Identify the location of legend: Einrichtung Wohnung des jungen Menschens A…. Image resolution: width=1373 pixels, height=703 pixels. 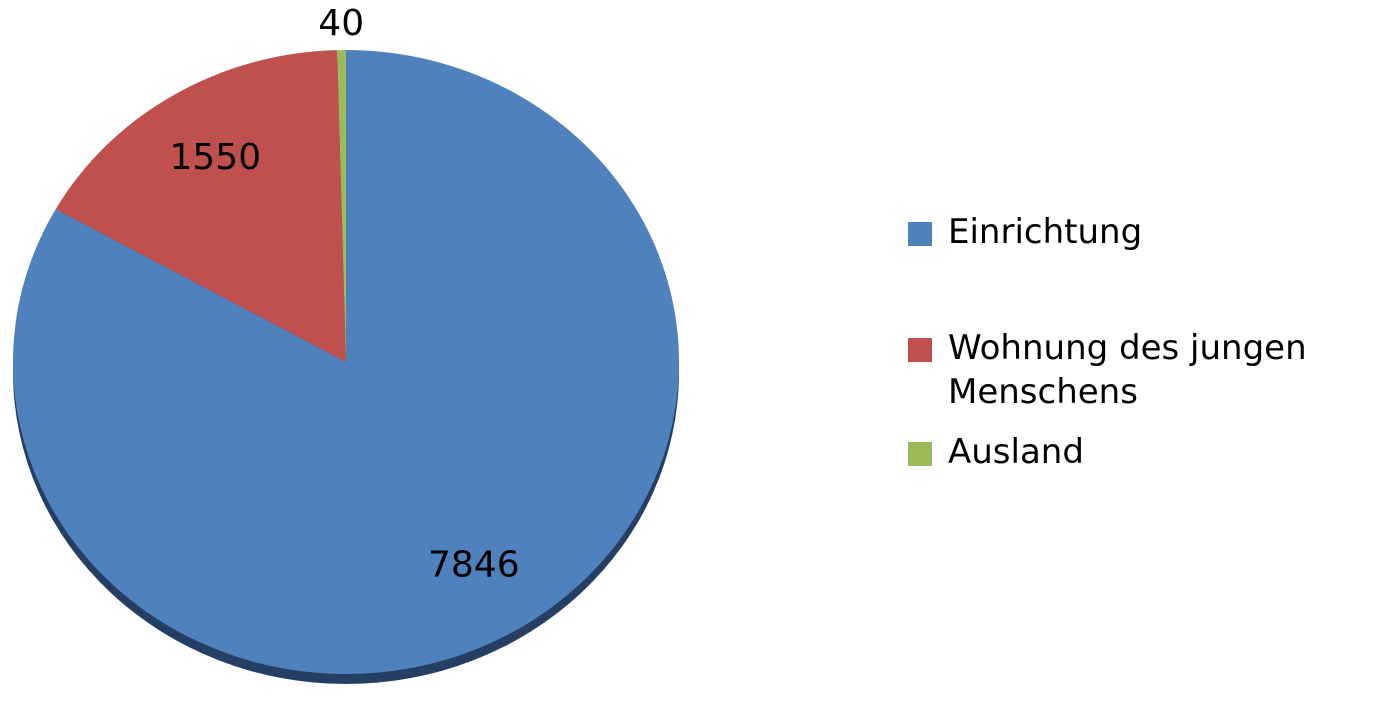
(1128, 342).